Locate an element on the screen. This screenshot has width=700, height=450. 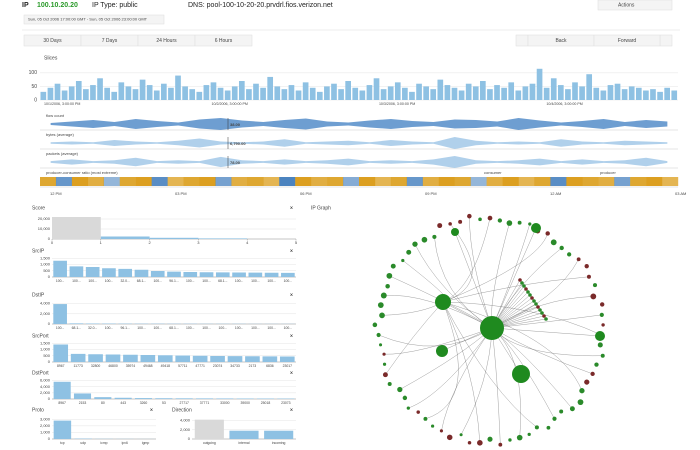
graph-hub is located at coordinates (492, 328).